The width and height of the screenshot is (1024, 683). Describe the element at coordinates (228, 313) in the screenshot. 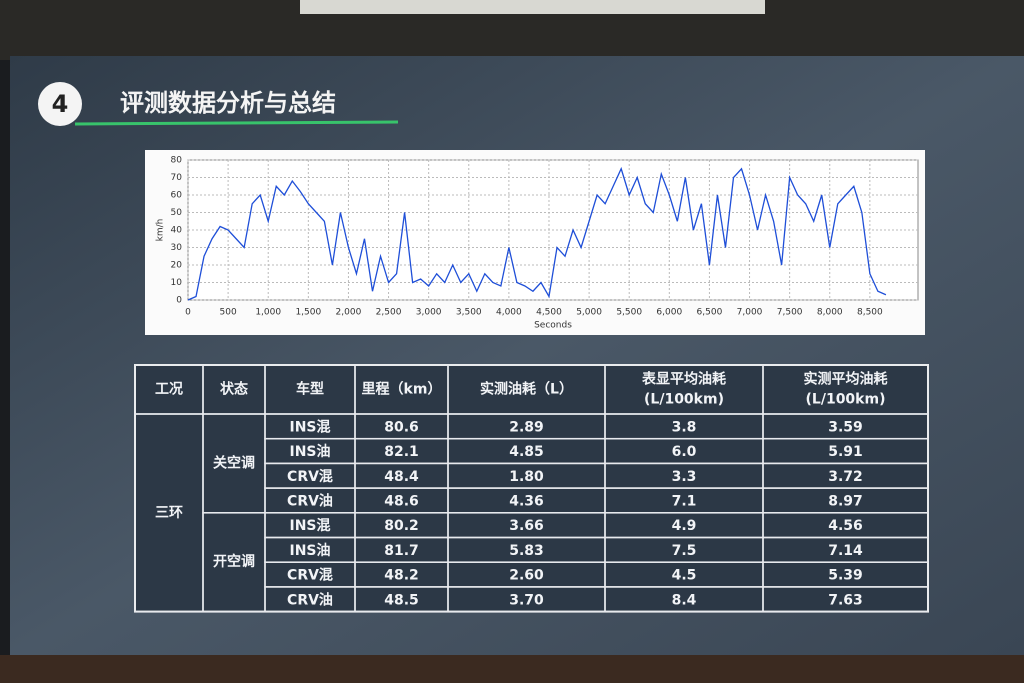

I see `x-tick-label: 500` at that location.